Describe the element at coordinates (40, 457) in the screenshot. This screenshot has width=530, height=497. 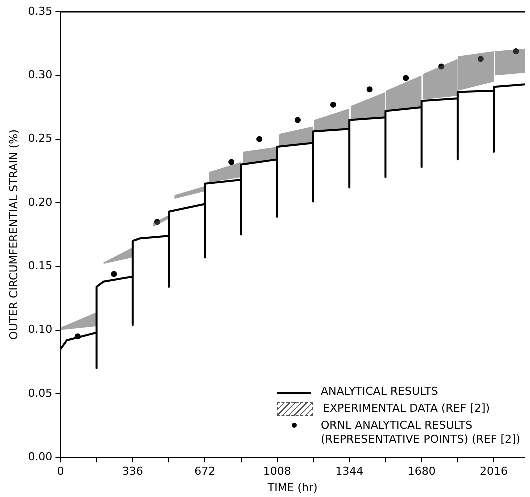
I see `y-tick-label: 0.00` at that location.